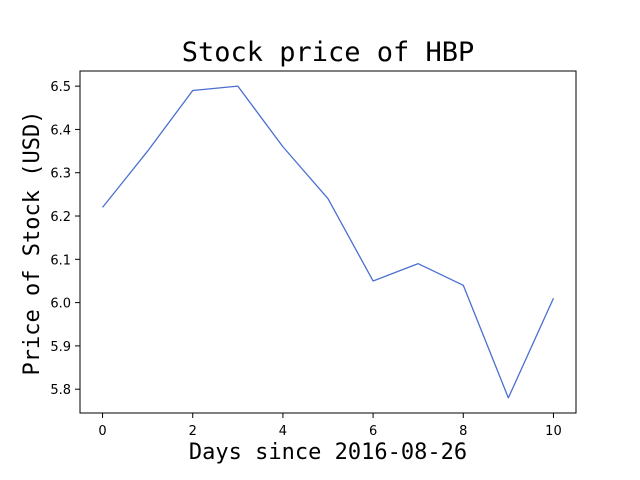 The image size is (640, 480). I want to click on y-tick-label: 6.1, so click(60, 260).